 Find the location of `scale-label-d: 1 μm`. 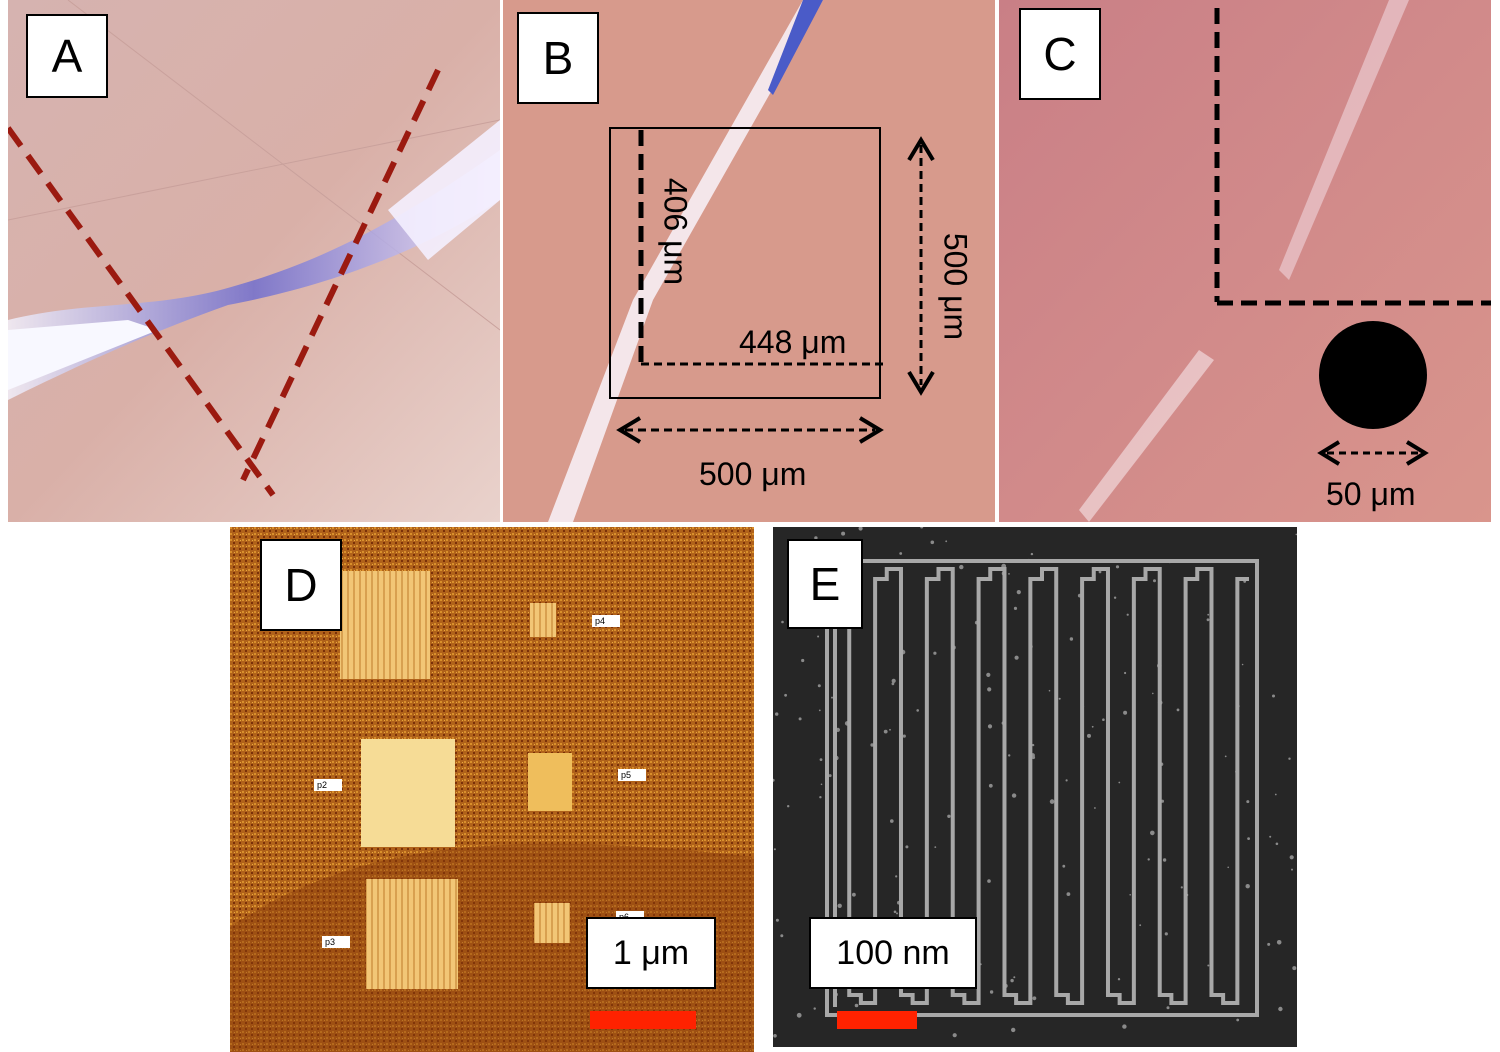

scale-label-d: 1 μm is located at coordinates (651, 953).